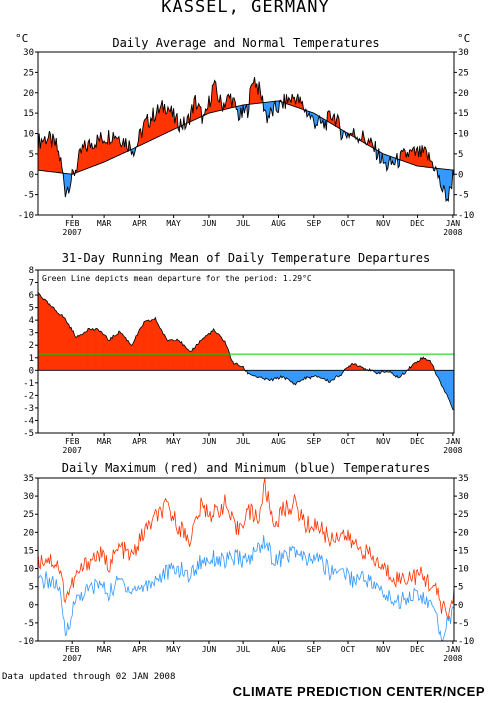 This screenshot has width=491, height=703. What do you see at coordinates (28, 421) in the screenshot?
I see `y-tick-label: -4` at bounding box center [28, 421].